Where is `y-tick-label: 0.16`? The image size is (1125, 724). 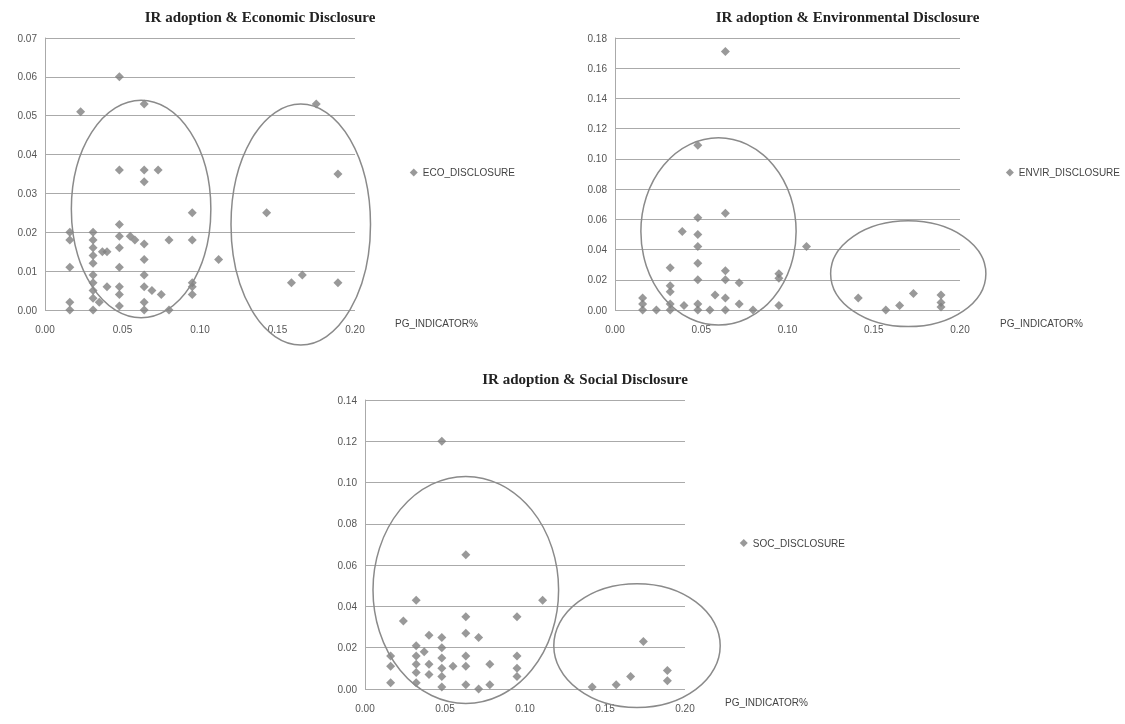
y-tick-label: 0.16 is located at coordinates (597, 68).